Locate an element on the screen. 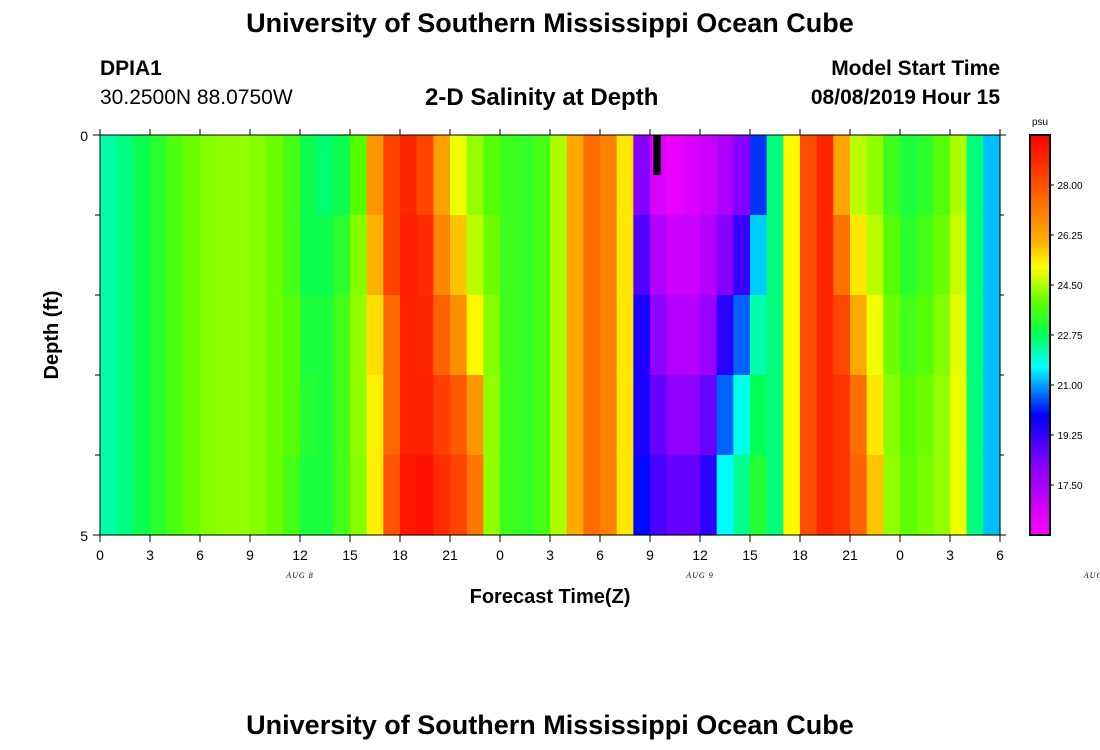 The height and width of the screenshot is (750, 1100). x-tick-label: 15 is located at coordinates (750, 555).